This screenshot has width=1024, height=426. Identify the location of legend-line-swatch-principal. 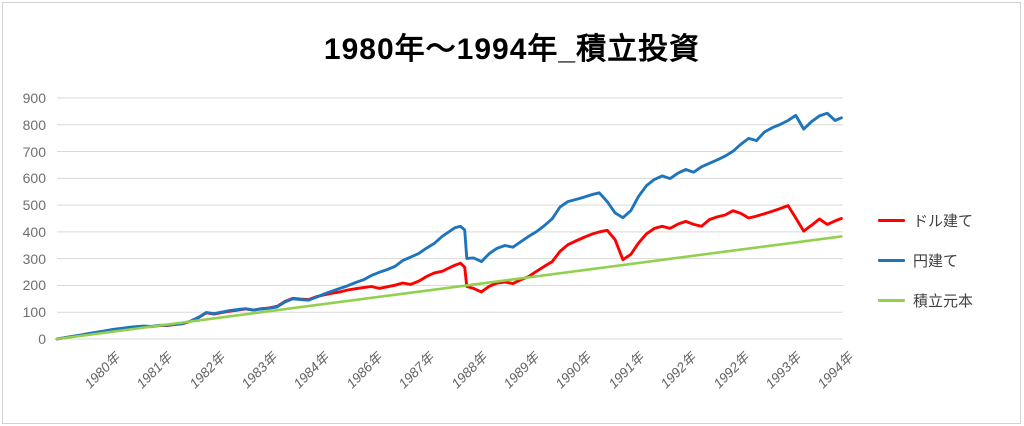
(891, 300).